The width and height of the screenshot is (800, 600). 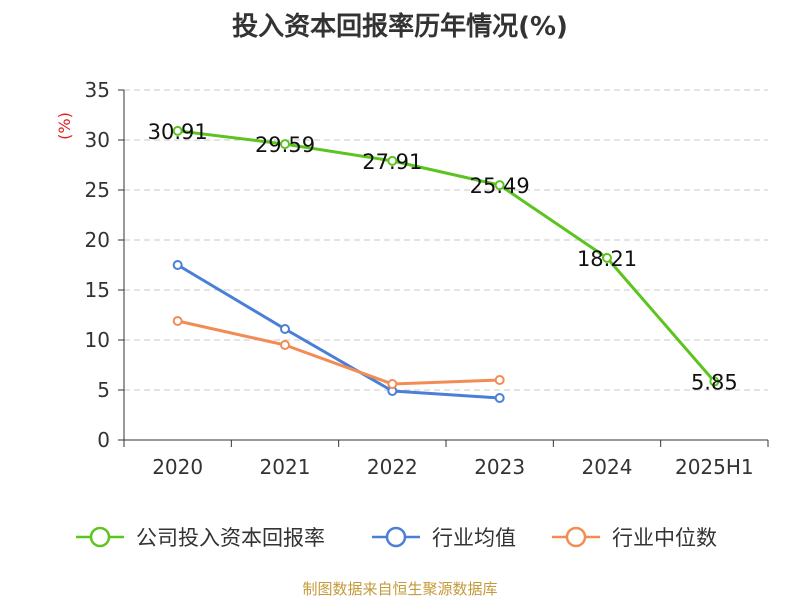 I want to click on x-tick-label: 2021, so click(x=285, y=467).